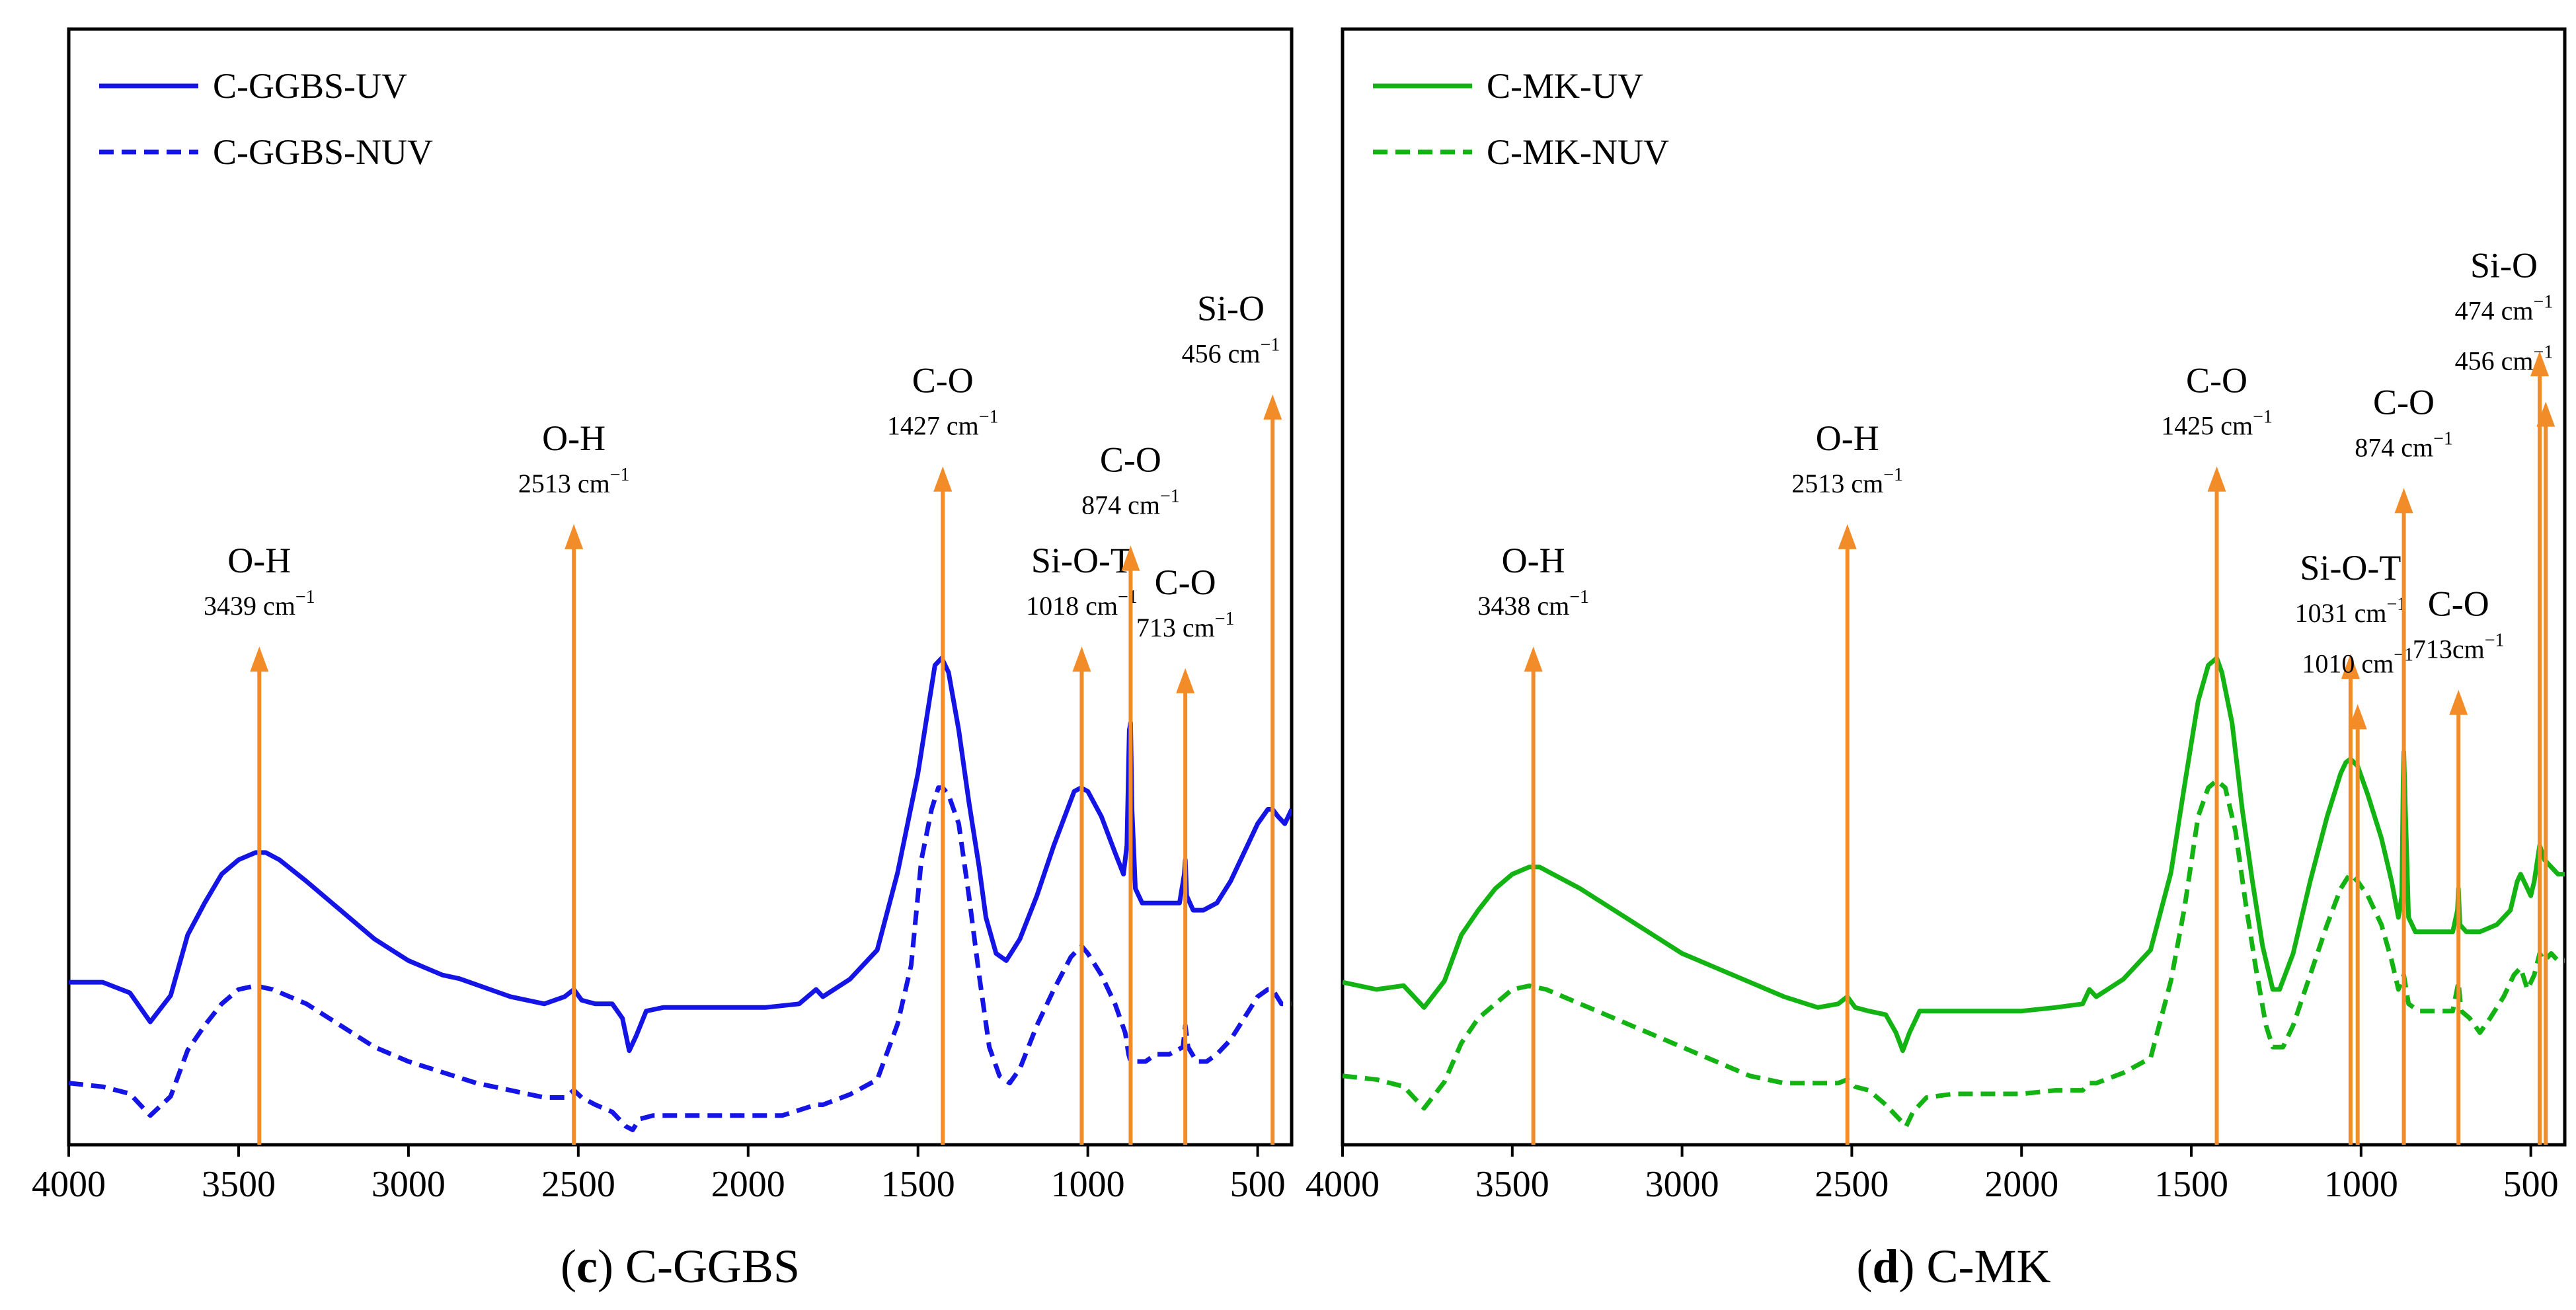 The image size is (2576, 1310). What do you see at coordinates (1565, 86) in the screenshot?
I see `legend-label-mk: C-MK-UV` at bounding box center [1565, 86].